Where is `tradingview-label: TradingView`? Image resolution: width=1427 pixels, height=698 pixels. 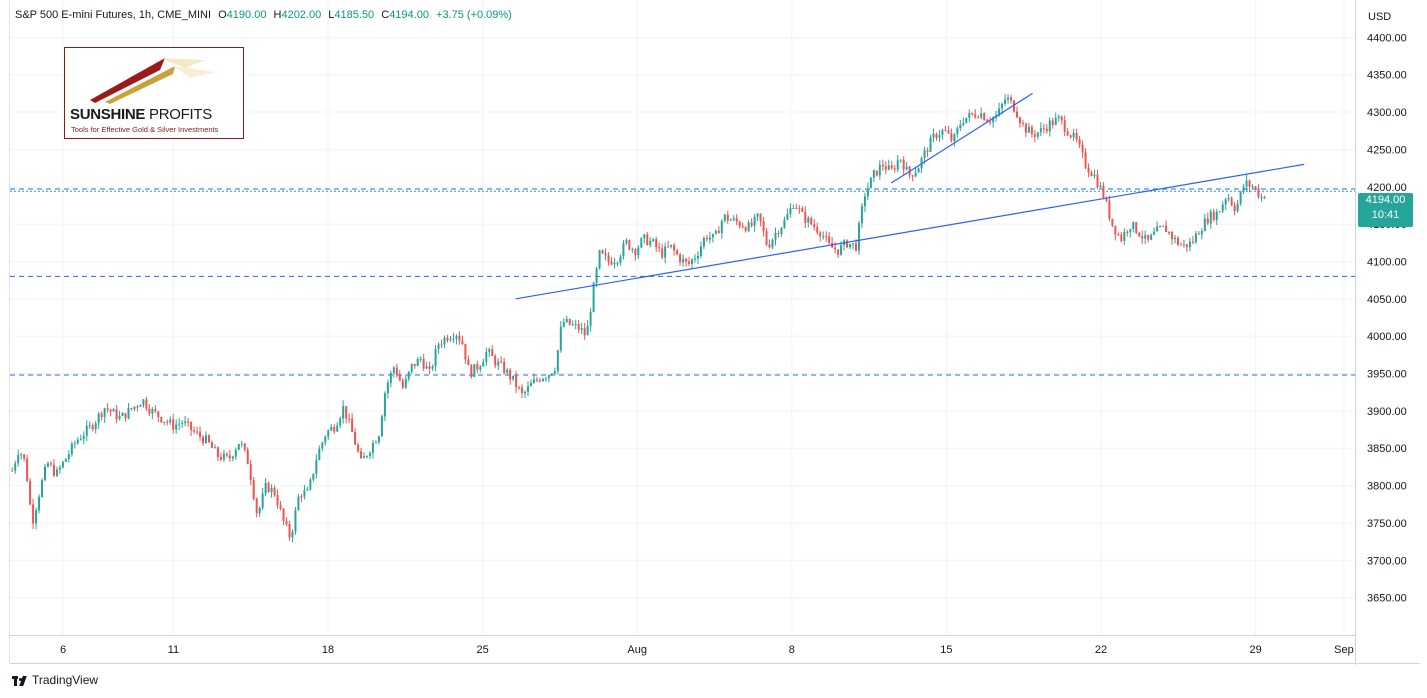
tradingview-label: TradingView is located at coordinates (65, 680).